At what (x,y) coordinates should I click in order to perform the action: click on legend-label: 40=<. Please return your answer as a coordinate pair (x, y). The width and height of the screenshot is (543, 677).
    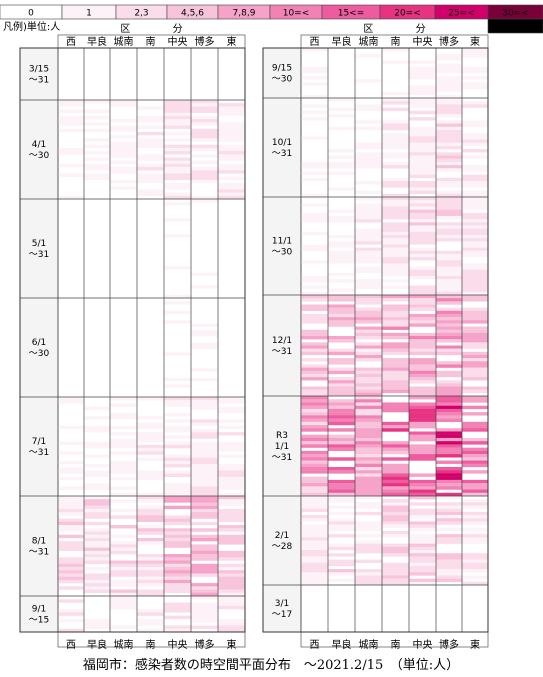
    Looking at the image, I should click on (515, 28).